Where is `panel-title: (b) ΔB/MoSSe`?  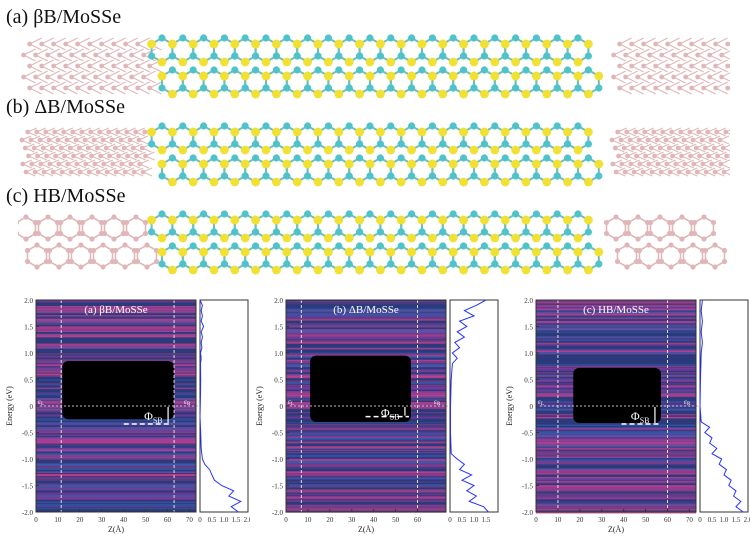 panel-title: (b) ΔB/MoSSe is located at coordinates (366, 310).